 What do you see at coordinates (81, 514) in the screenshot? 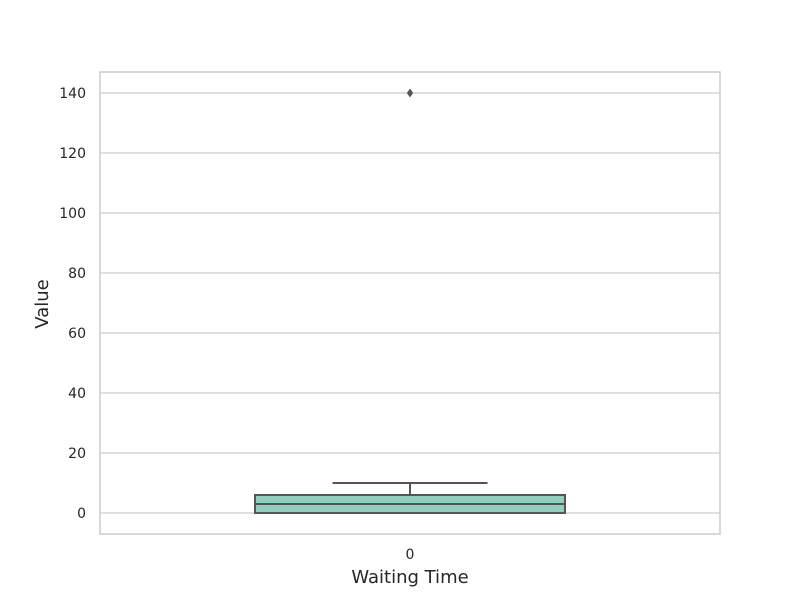
I see `y-tick-label: 0` at bounding box center [81, 514].